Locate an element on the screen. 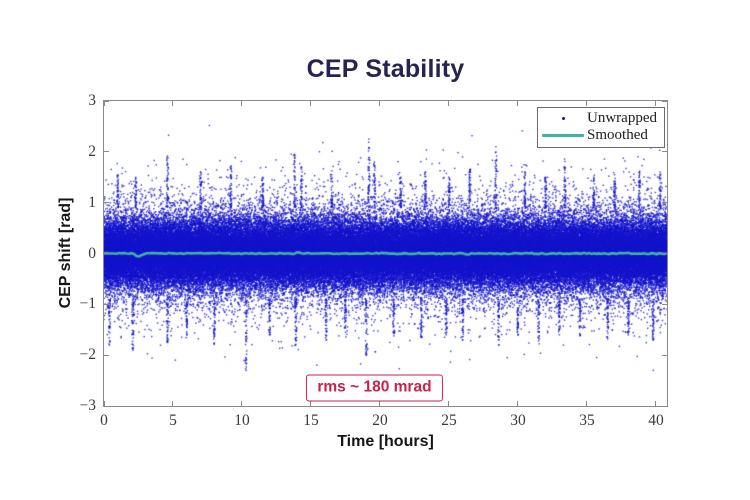  legend-item-smoothed: Smoothed is located at coordinates (599, 135).